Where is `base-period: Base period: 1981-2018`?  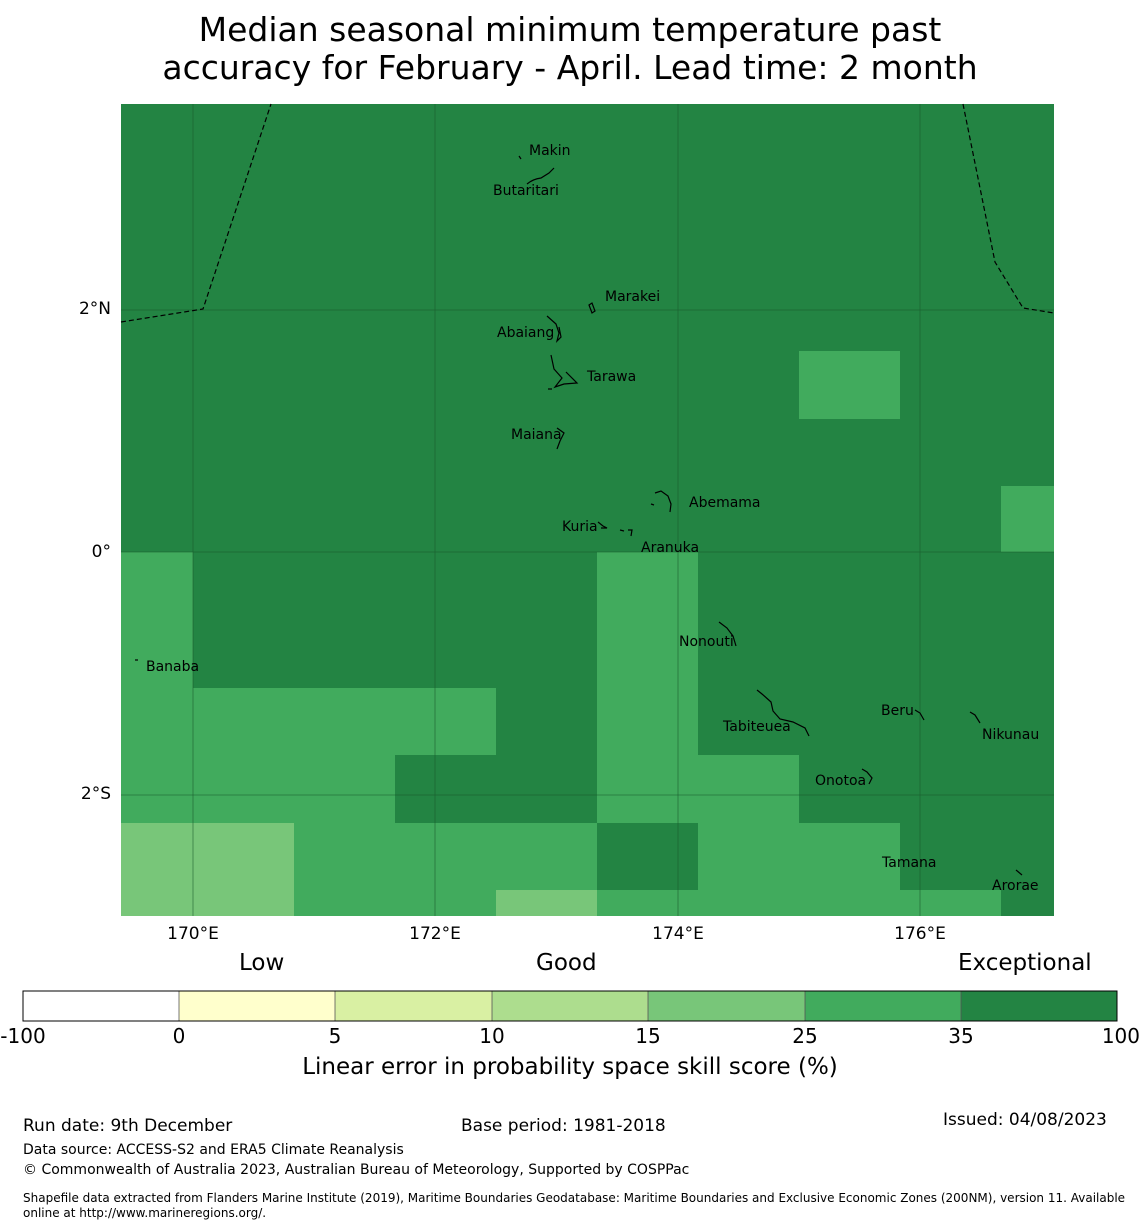 base-period: Base period: 1981-2018 is located at coordinates (563, 1126).